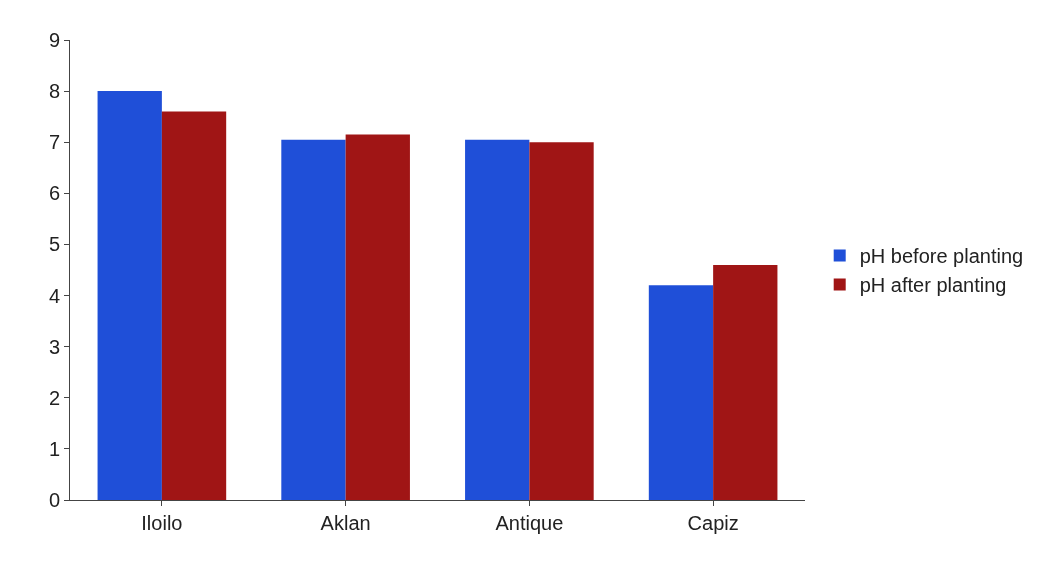 The height and width of the screenshot is (580, 1041). Describe the element at coordinates (54, 500) in the screenshot. I see `y-tick-label: 0` at that location.